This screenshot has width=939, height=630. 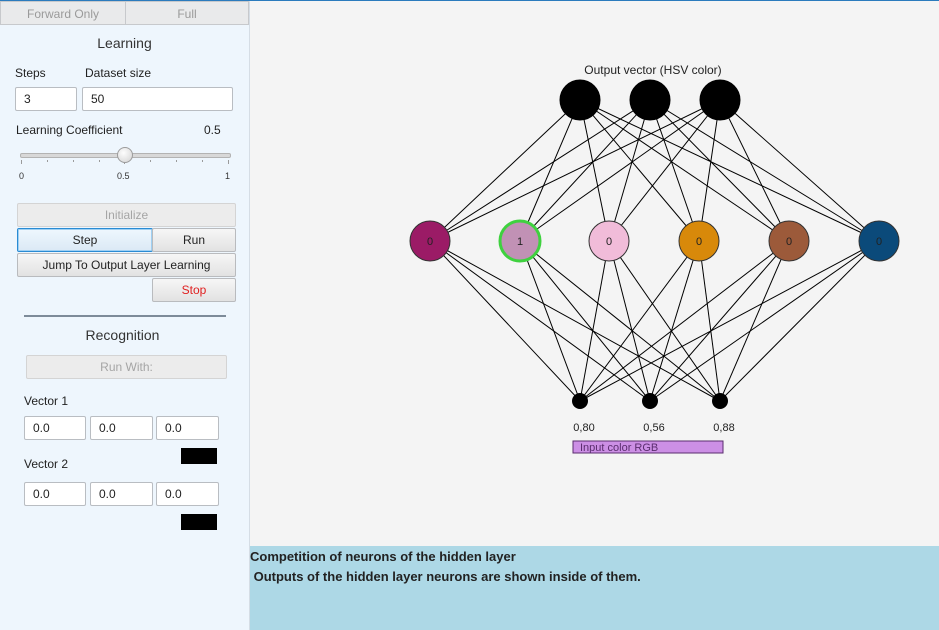 I want to click on slider-min-label: 0, so click(x=22, y=176).